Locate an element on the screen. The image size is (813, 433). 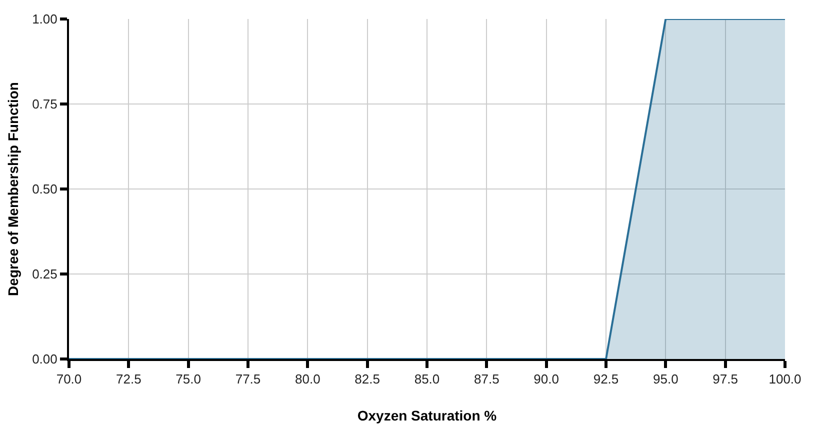
x-tick-label: 95.0 is located at coordinates (665, 379).